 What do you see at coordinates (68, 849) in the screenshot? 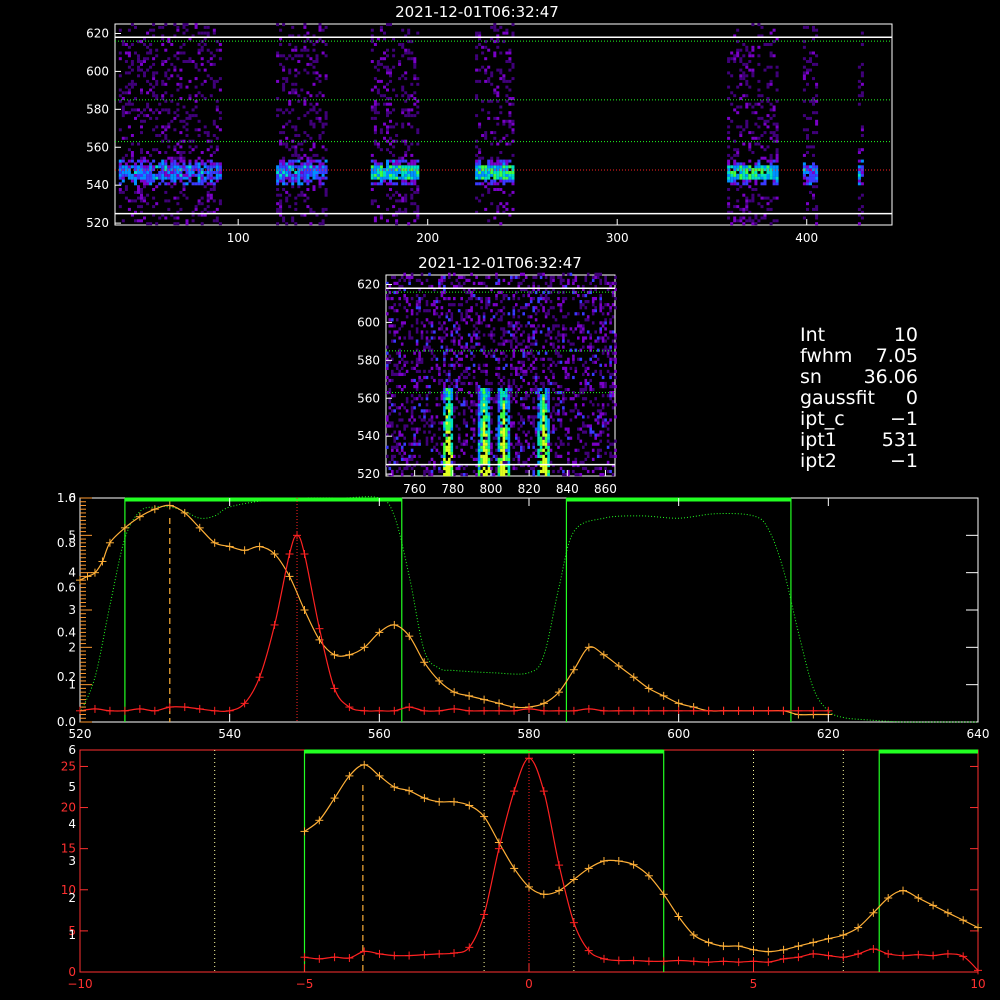
I see `spectrum-offset-ytick-red-label: 15` at bounding box center [68, 849].